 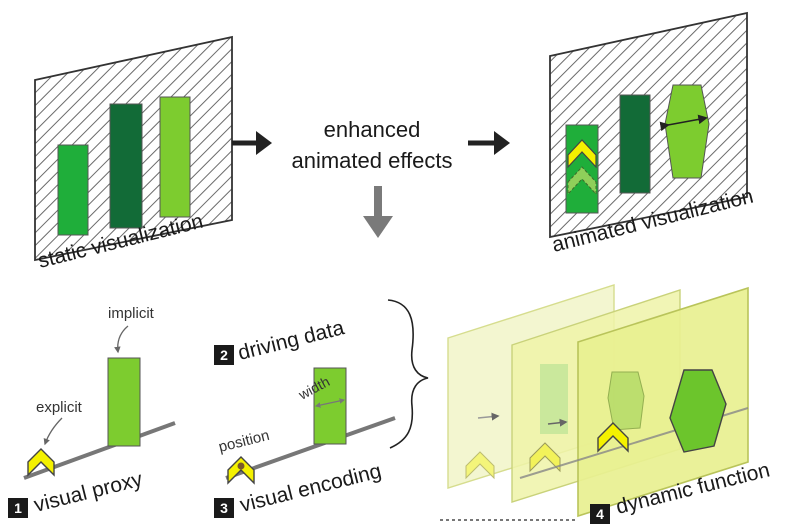 What do you see at coordinates (626, 401) in the screenshot?
I see `ghost-hexagon` at bounding box center [626, 401].